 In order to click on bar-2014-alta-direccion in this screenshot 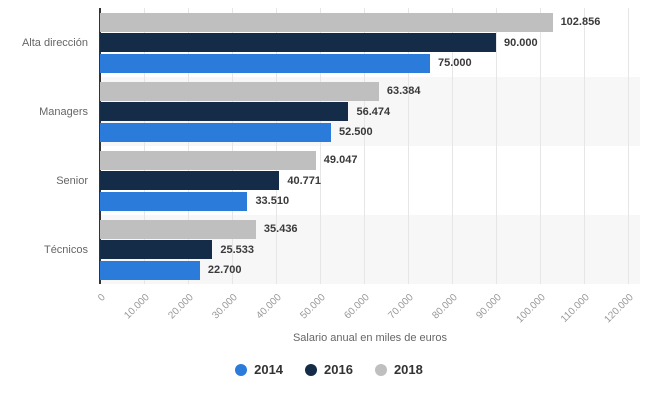, I will do `click(265, 63)`.